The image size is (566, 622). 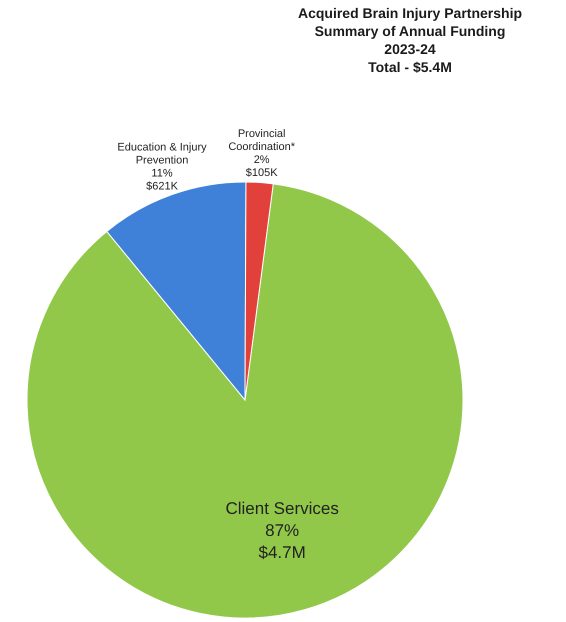 What do you see at coordinates (262, 140) in the screenshot?
I see `slice-label: Provincial Coordination*` at bounding box center [262, 140].